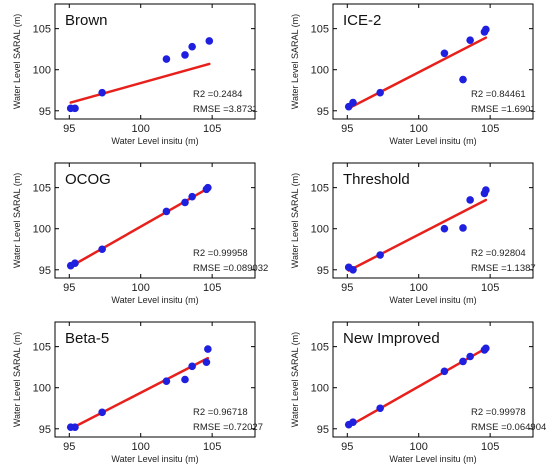  What do you see at coordinates (498, 253) in the screenshot?
I see `r2-label: R2 =0.92804` at bounding box center [498, 253].